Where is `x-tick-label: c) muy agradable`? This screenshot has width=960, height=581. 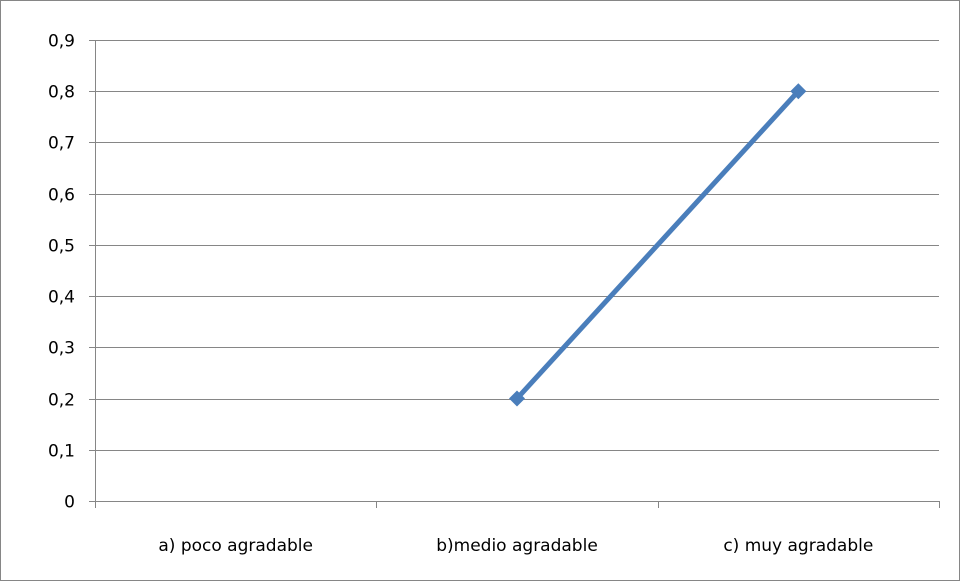 x-tick-label: c) muy agradable is located at coordinates (798, 546).